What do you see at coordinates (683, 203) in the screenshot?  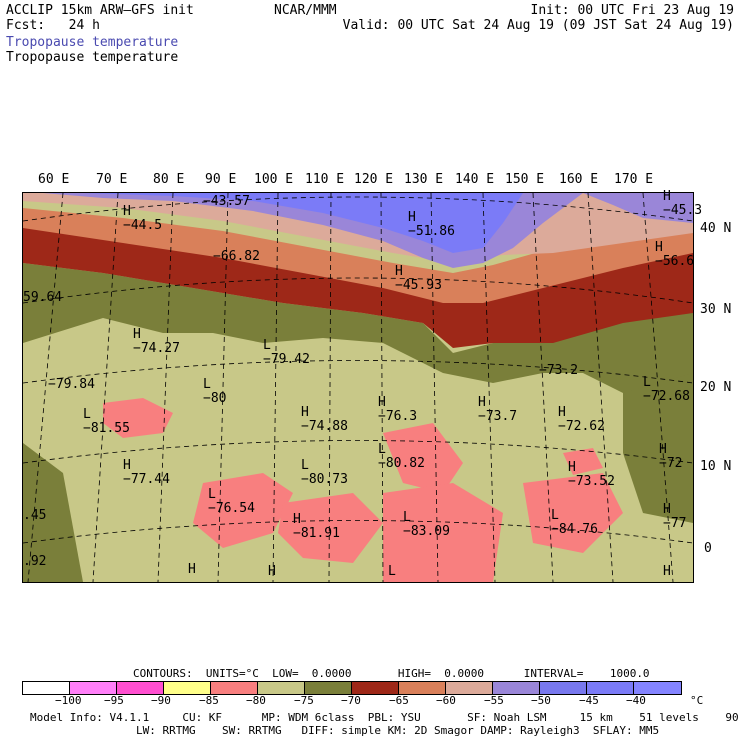 I see `hl-marker: H −45.3` at bounding box center [683, 203].